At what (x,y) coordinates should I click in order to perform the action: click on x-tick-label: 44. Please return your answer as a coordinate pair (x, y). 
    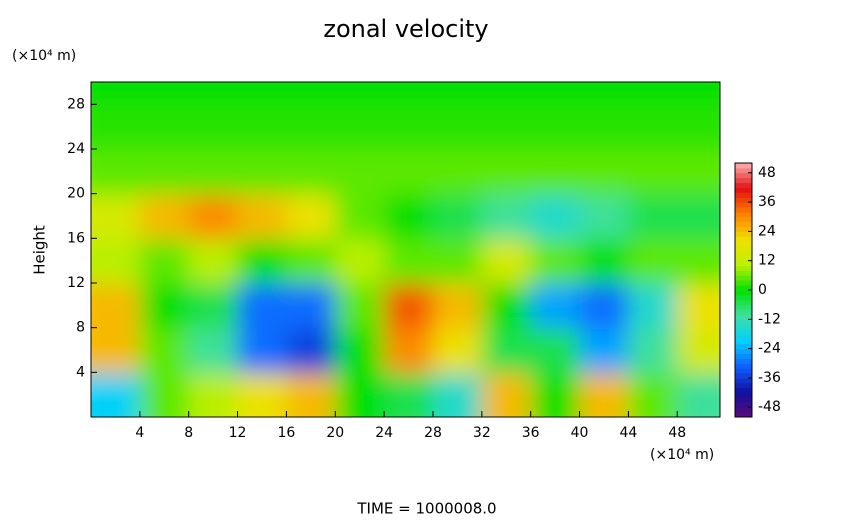
    Looking at the image, I should click on (628, 433).